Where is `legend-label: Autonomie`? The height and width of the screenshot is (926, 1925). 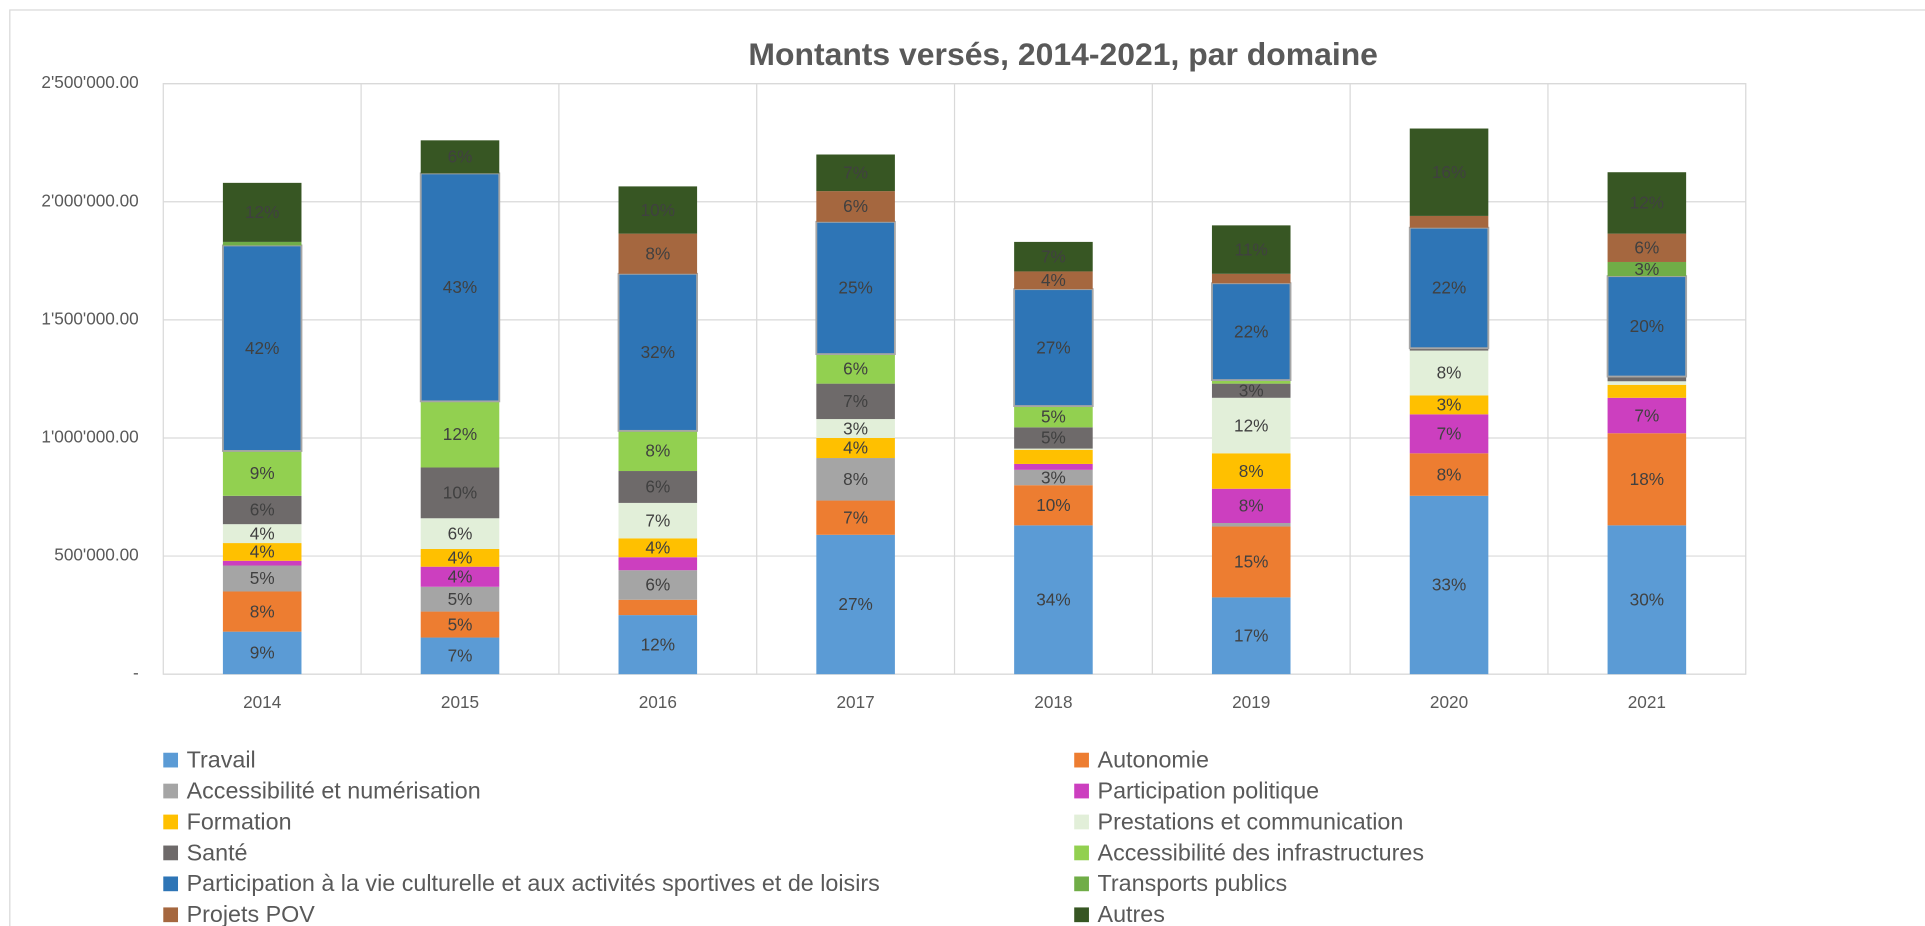 legend-label: Autonomie is located at coordinates (1153, 759).